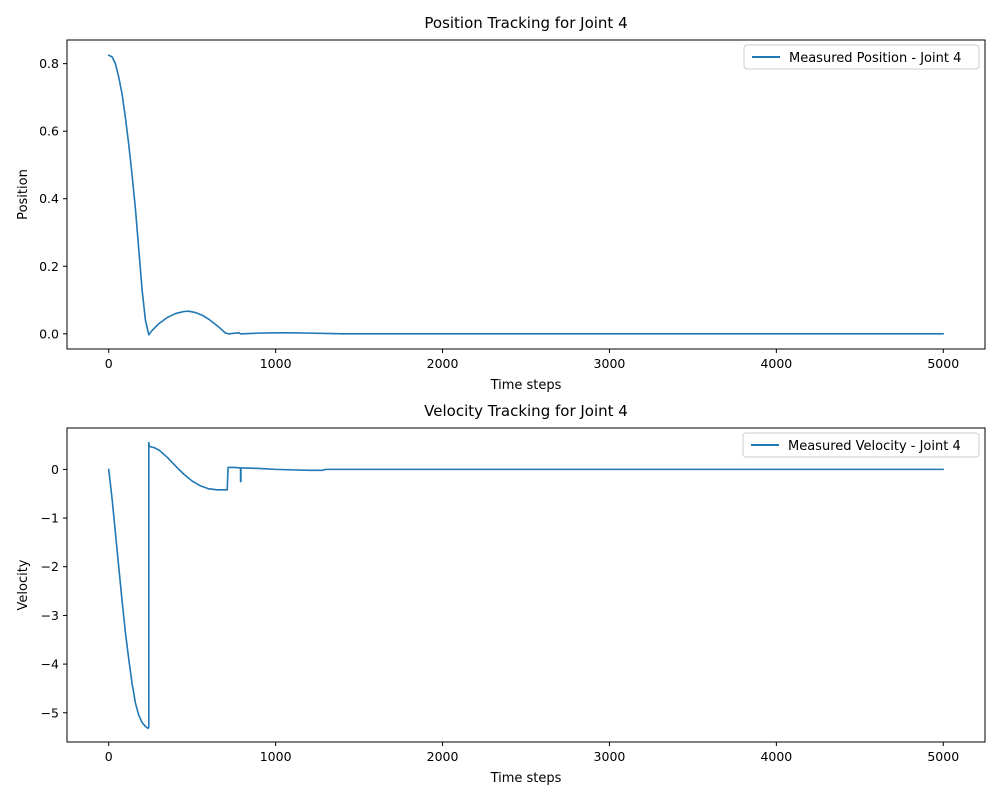 The image size is (1000, 800). I want to click on y-tick-label: −2, so click(50, 566).